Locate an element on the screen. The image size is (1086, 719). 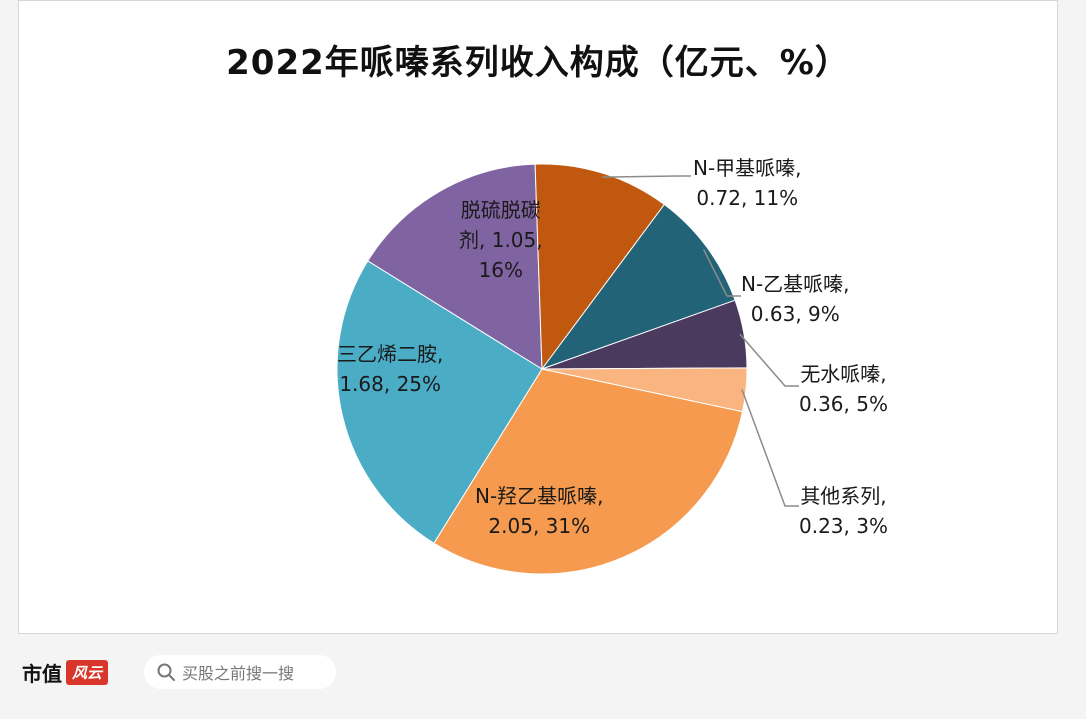
slice-label-line: 1.68, 25% is located at coordinates (390, 384).